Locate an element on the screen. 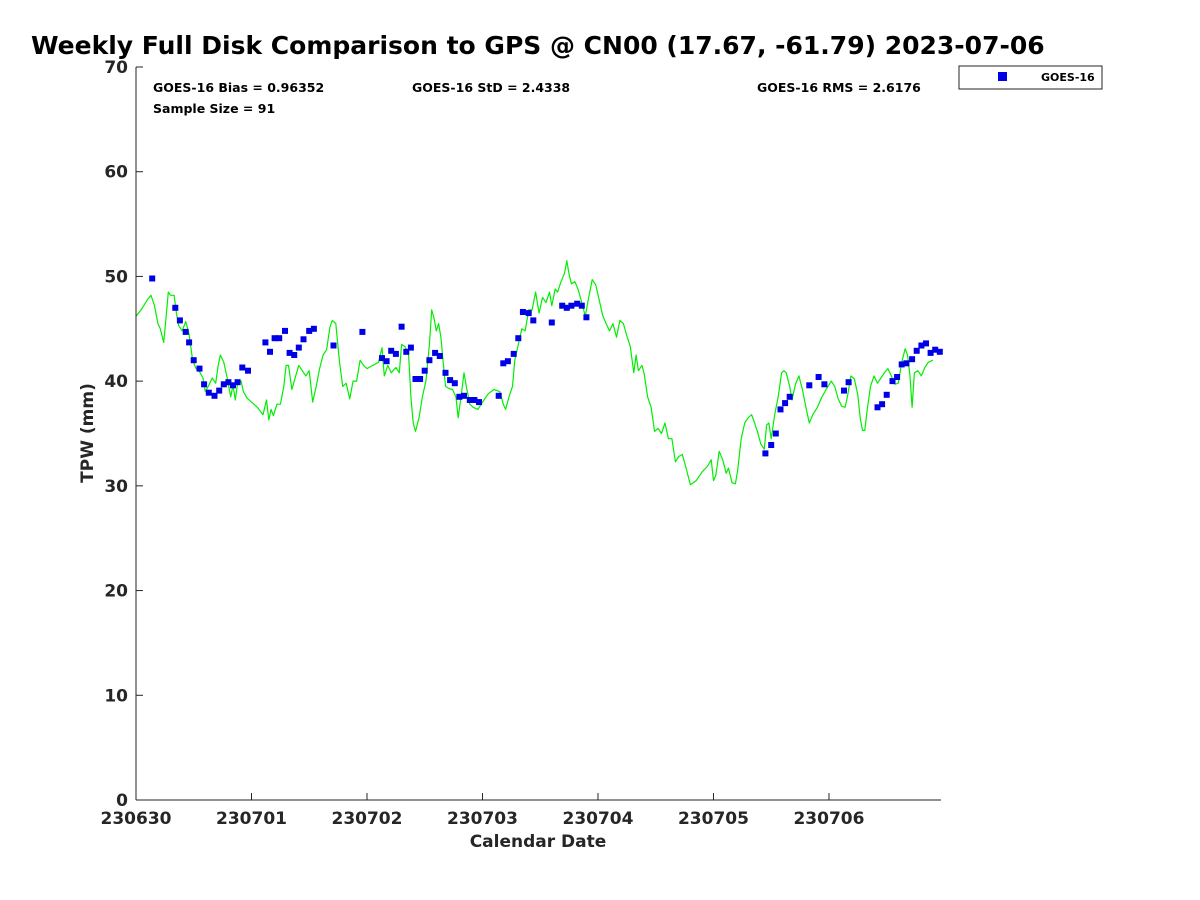 Image resolution: width=1200 pixels, height=900 pixels. y-tick-label: 10 is located at coordinates (116, 696).